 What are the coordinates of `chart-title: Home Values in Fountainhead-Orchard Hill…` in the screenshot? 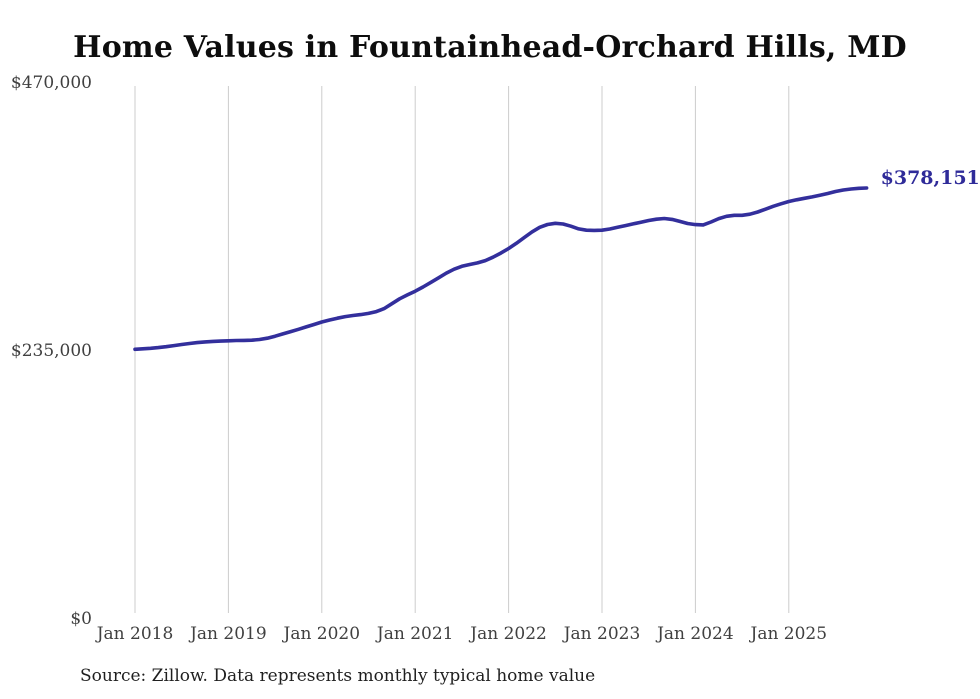 It's located at (490, 47).